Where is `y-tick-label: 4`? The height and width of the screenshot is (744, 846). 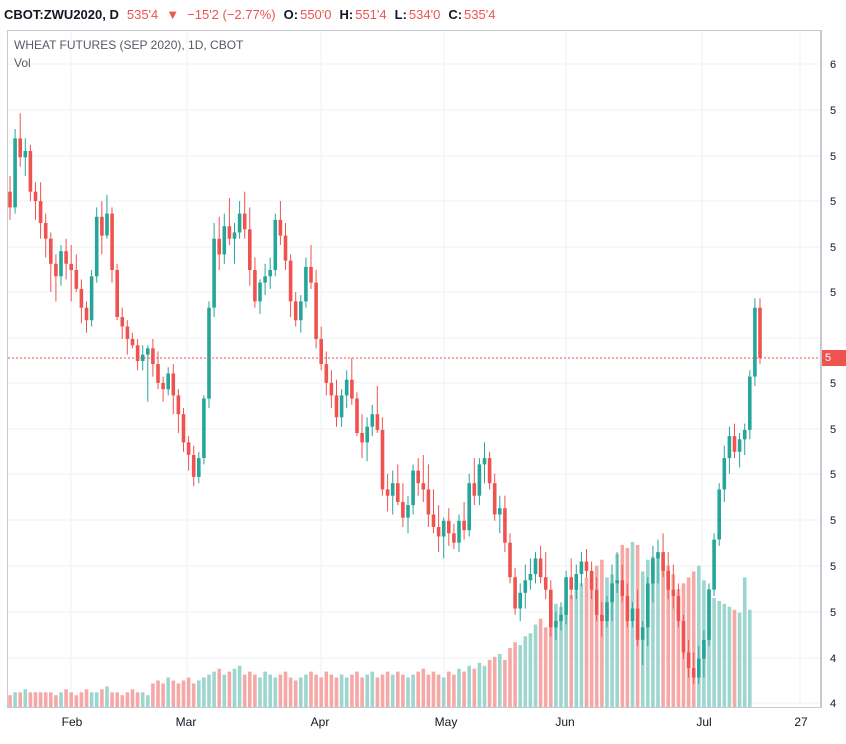
y-tick-label: 4 is located at coordinates (833, 659).